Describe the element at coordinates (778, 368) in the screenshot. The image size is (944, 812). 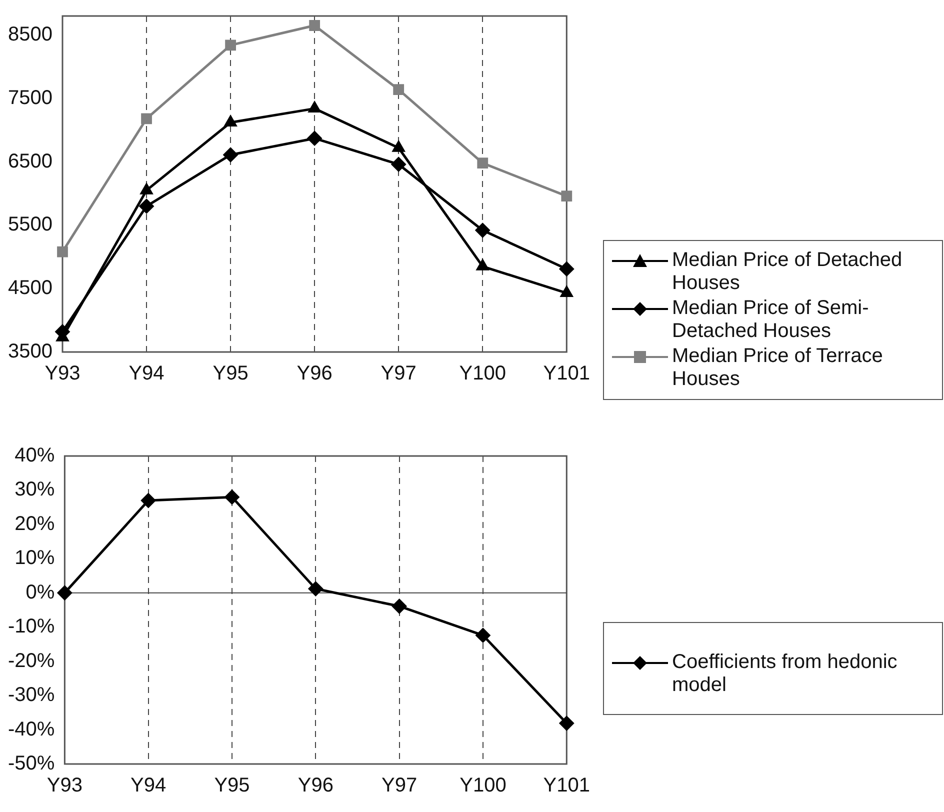
I see `legend-label: Median Price of Terrace Houses` at that location.